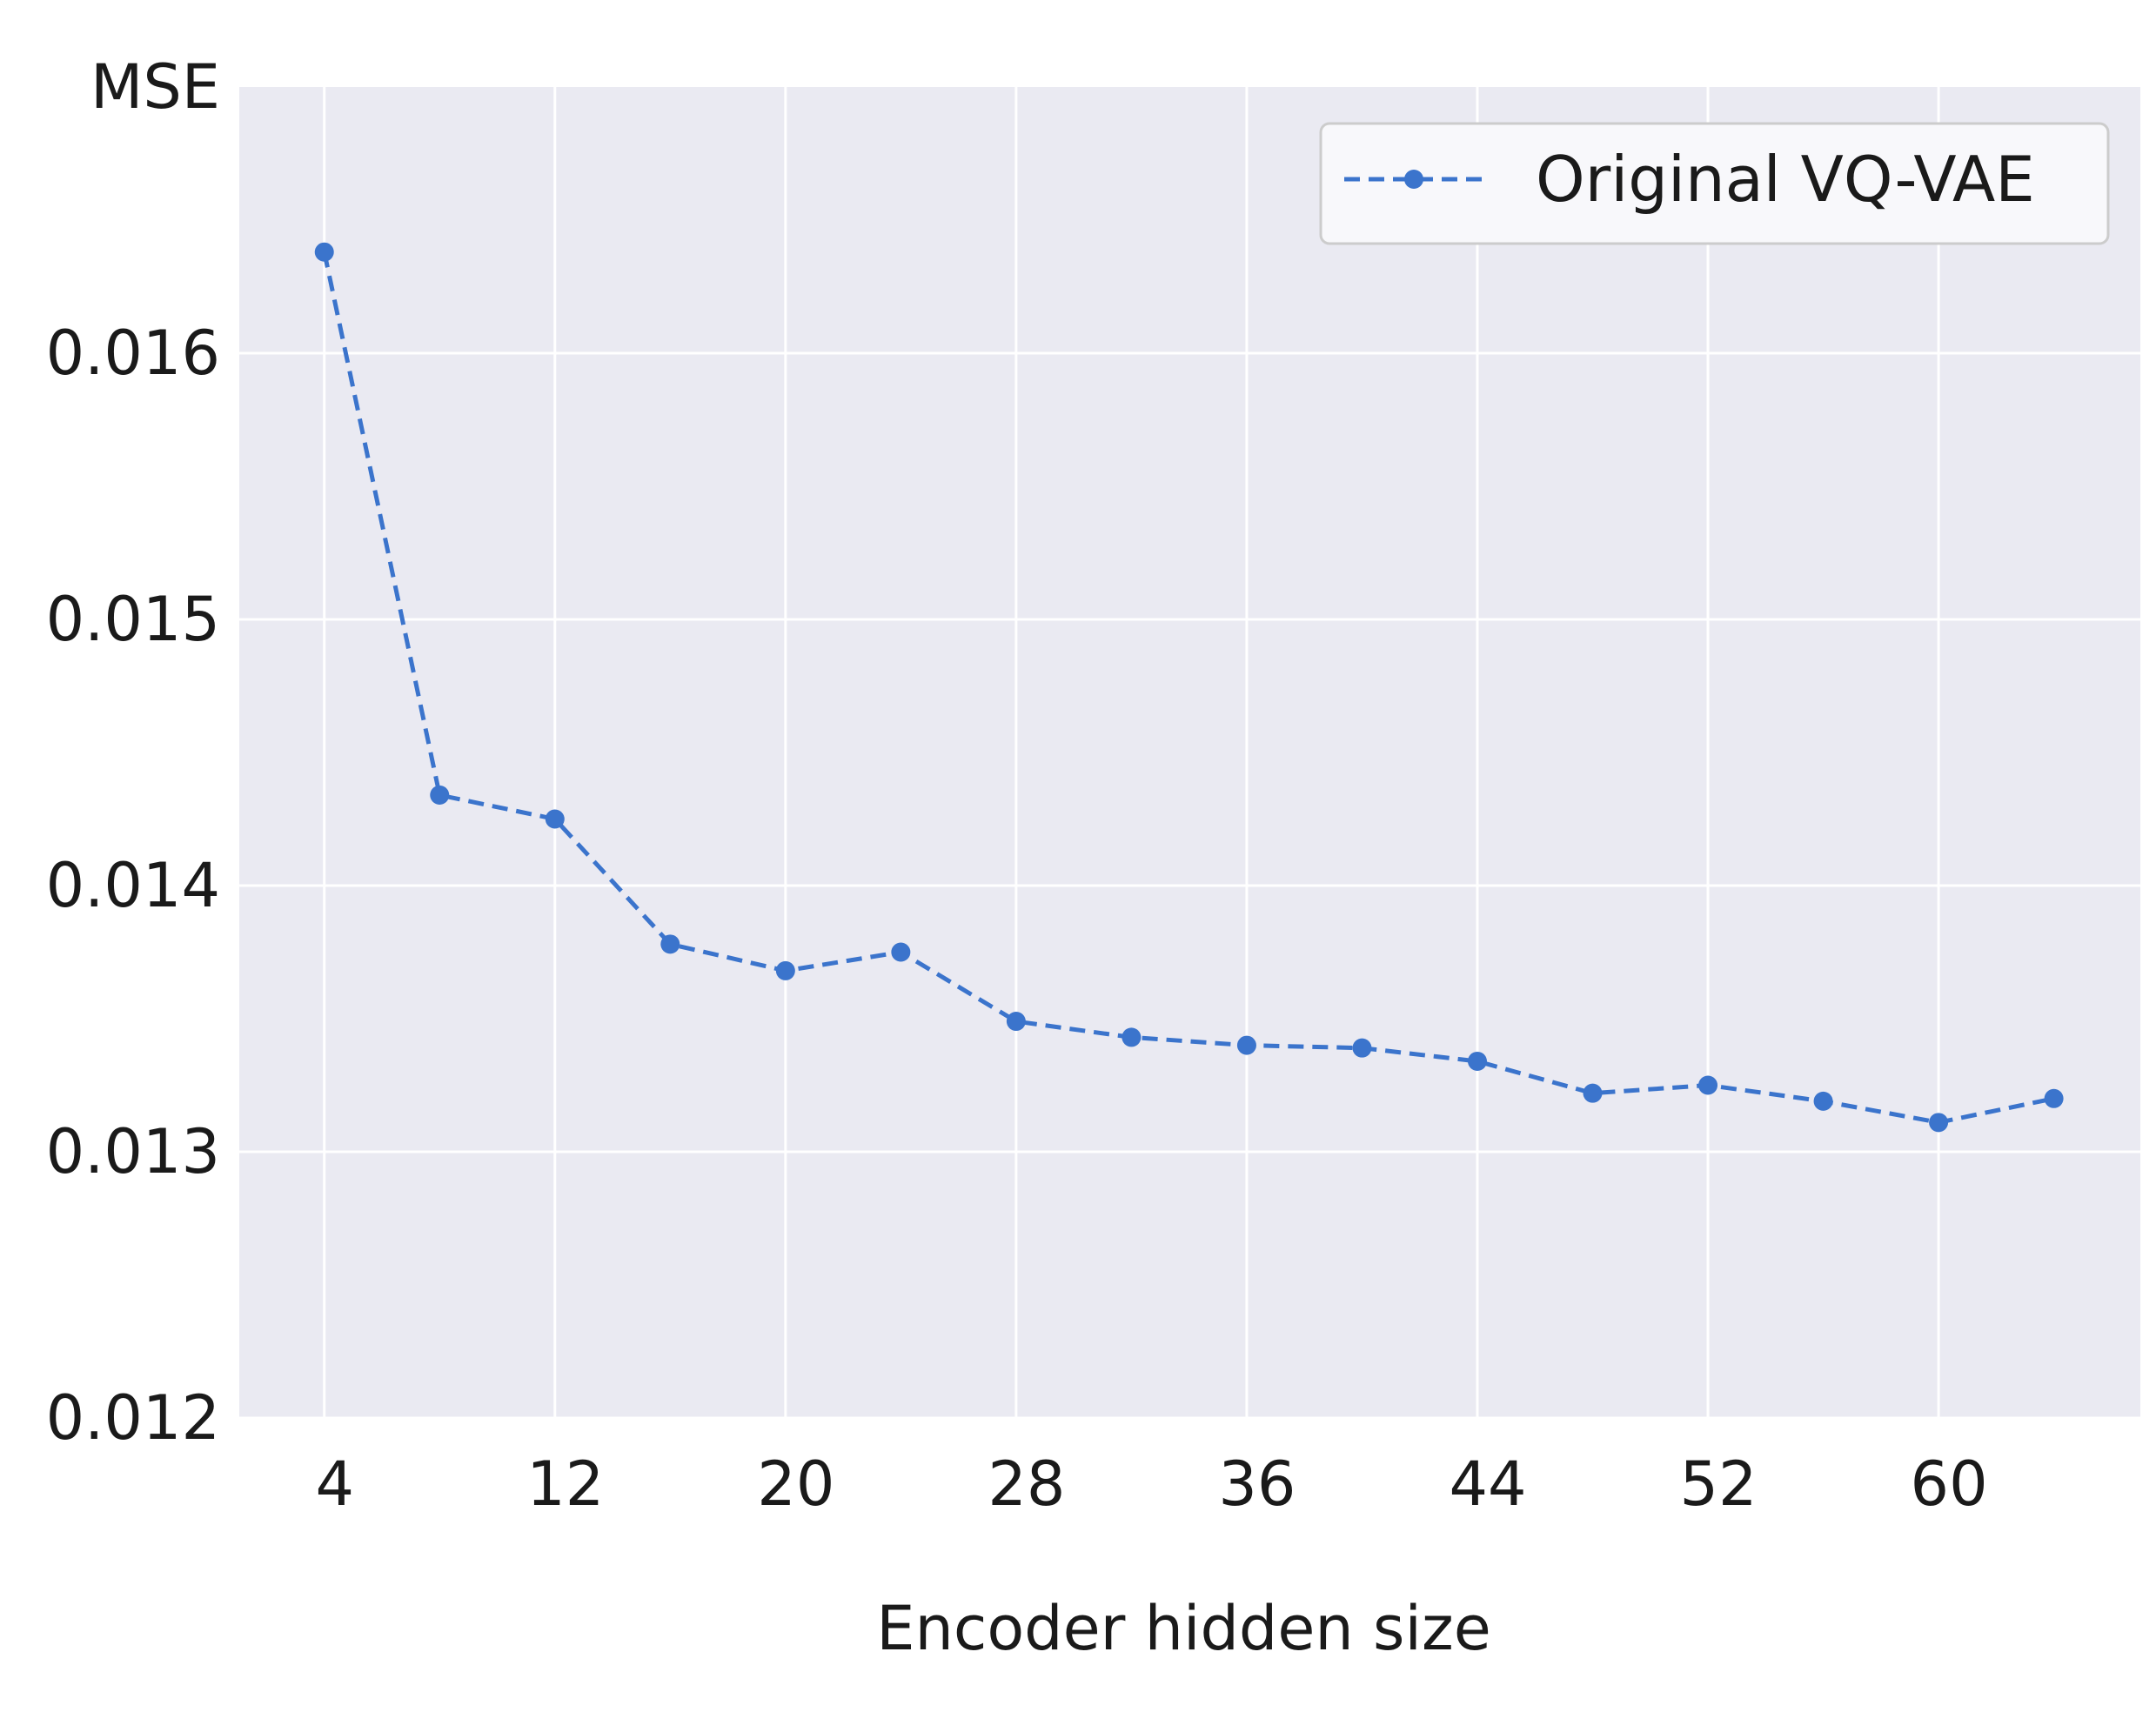 This screenshot has height=1712, width=2156. I want to click on x-tick-label: 44, so click(1487, 1484).